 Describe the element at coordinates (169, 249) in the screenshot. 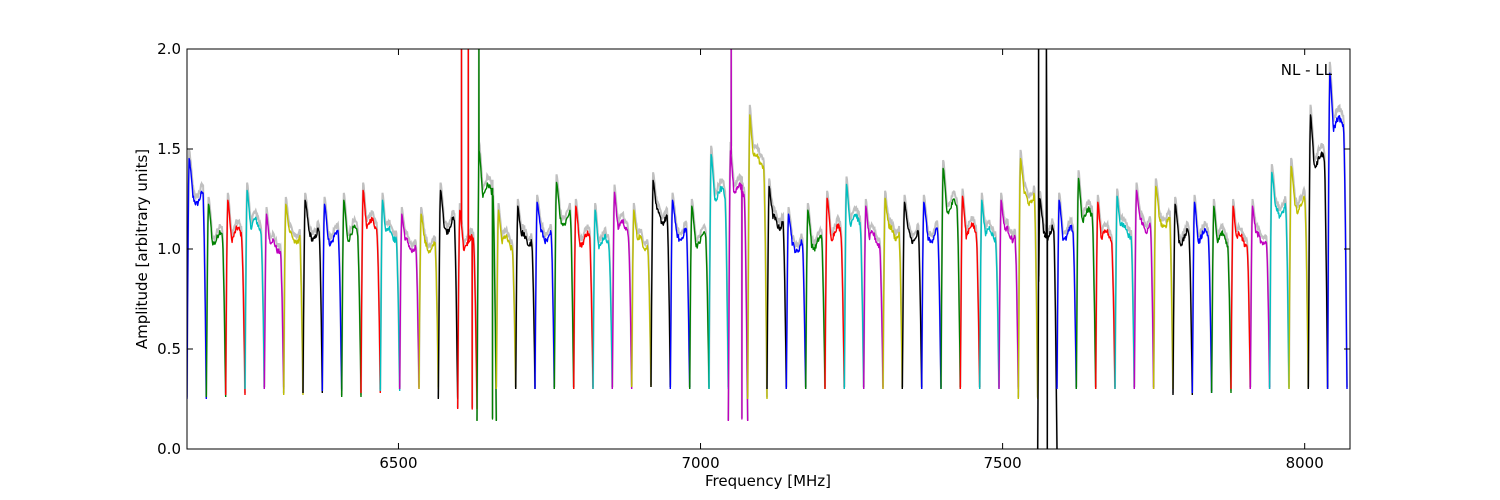

I see `y-tick-label-2: 1.0` at that location.